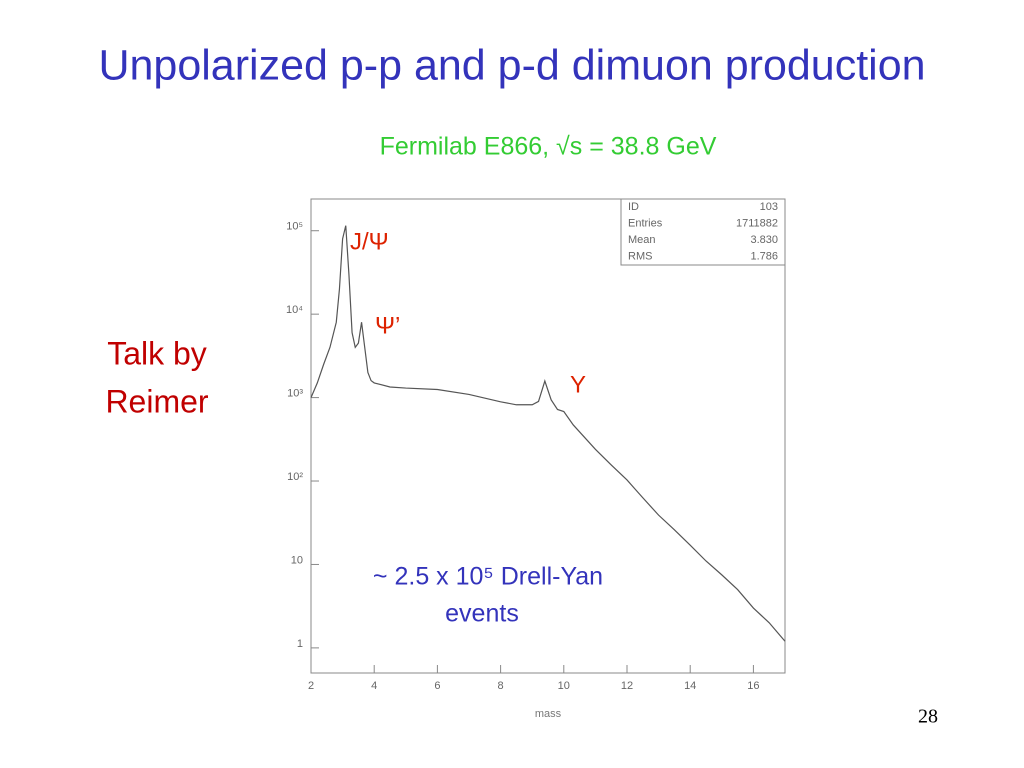 The width and height of the screenshot is (1024, 768). What do you see at coordinates (578, 384) in the screenshot?
I see `annotation: Υ` at bounding box center [578, 384].